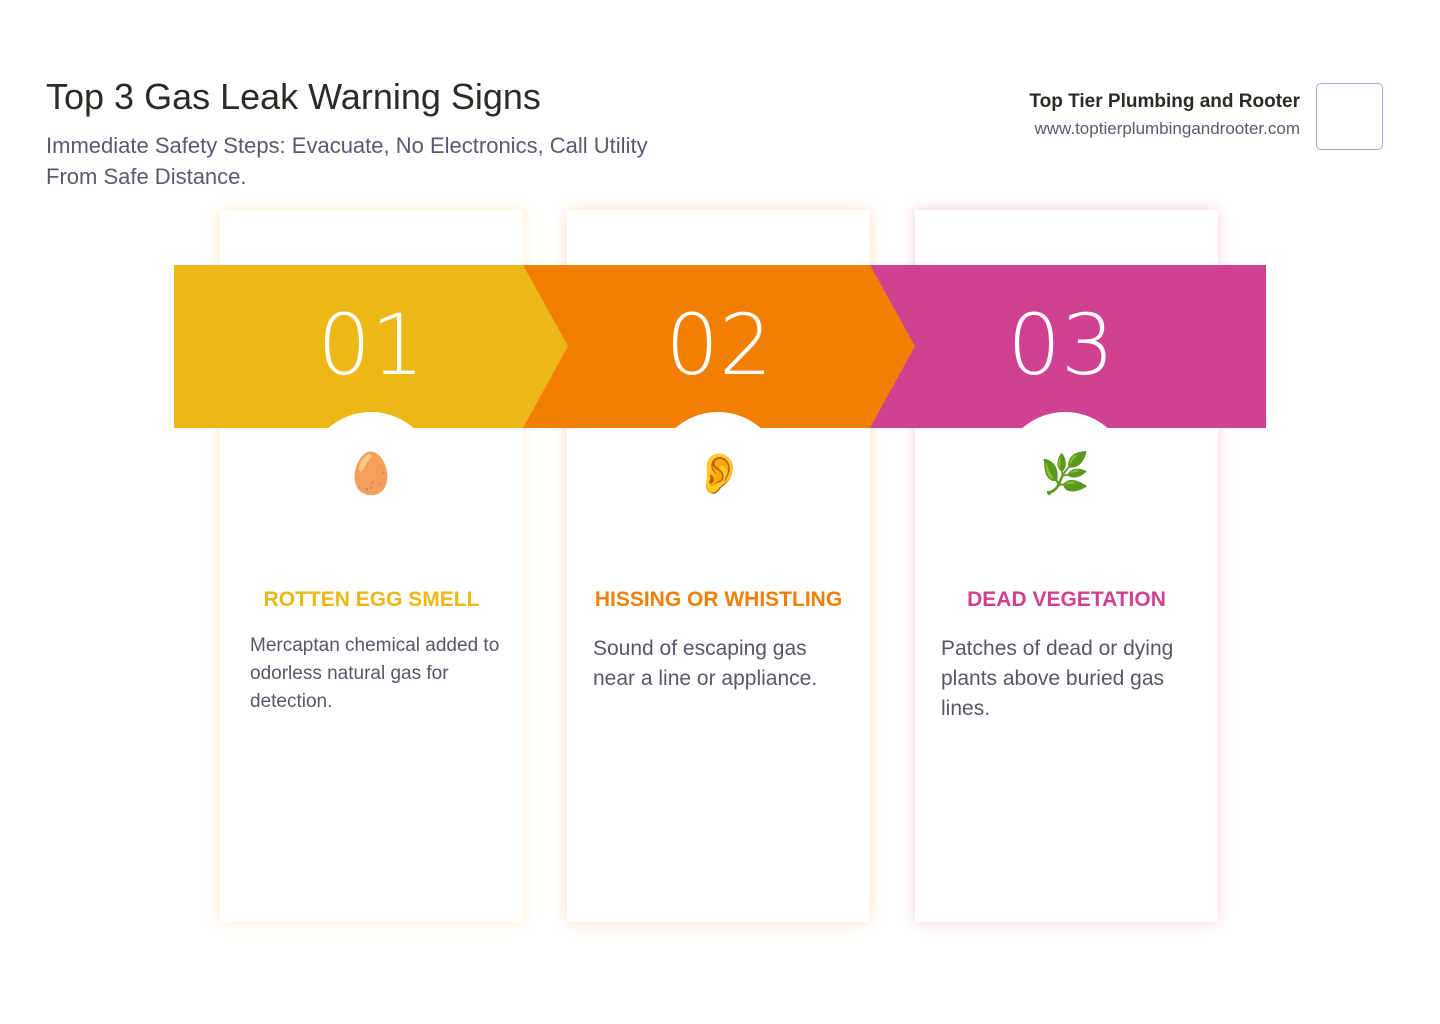  What do you see at coordinates (1167, 128) in the screenshot?
I see `brand-url: www.toptierplumbingandrooter.com` at bounding box center [1167, 128].